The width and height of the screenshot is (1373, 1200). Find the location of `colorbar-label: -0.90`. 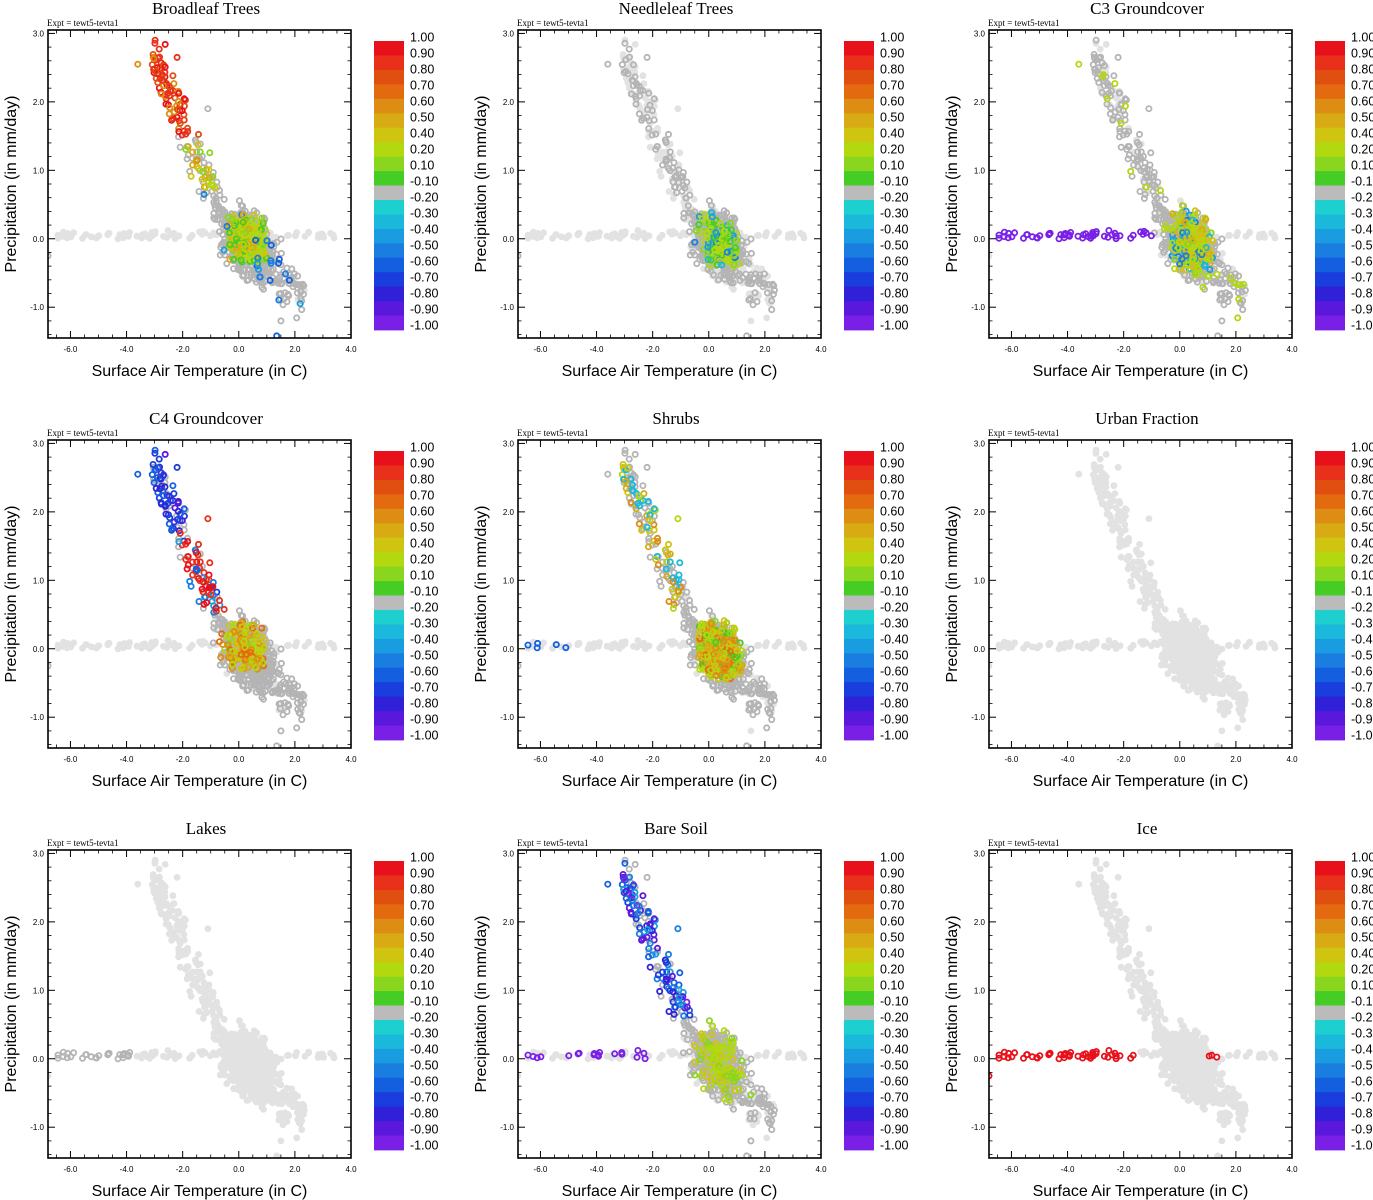

colorbar-label: -0.90 is located at coordinates (894, 310).